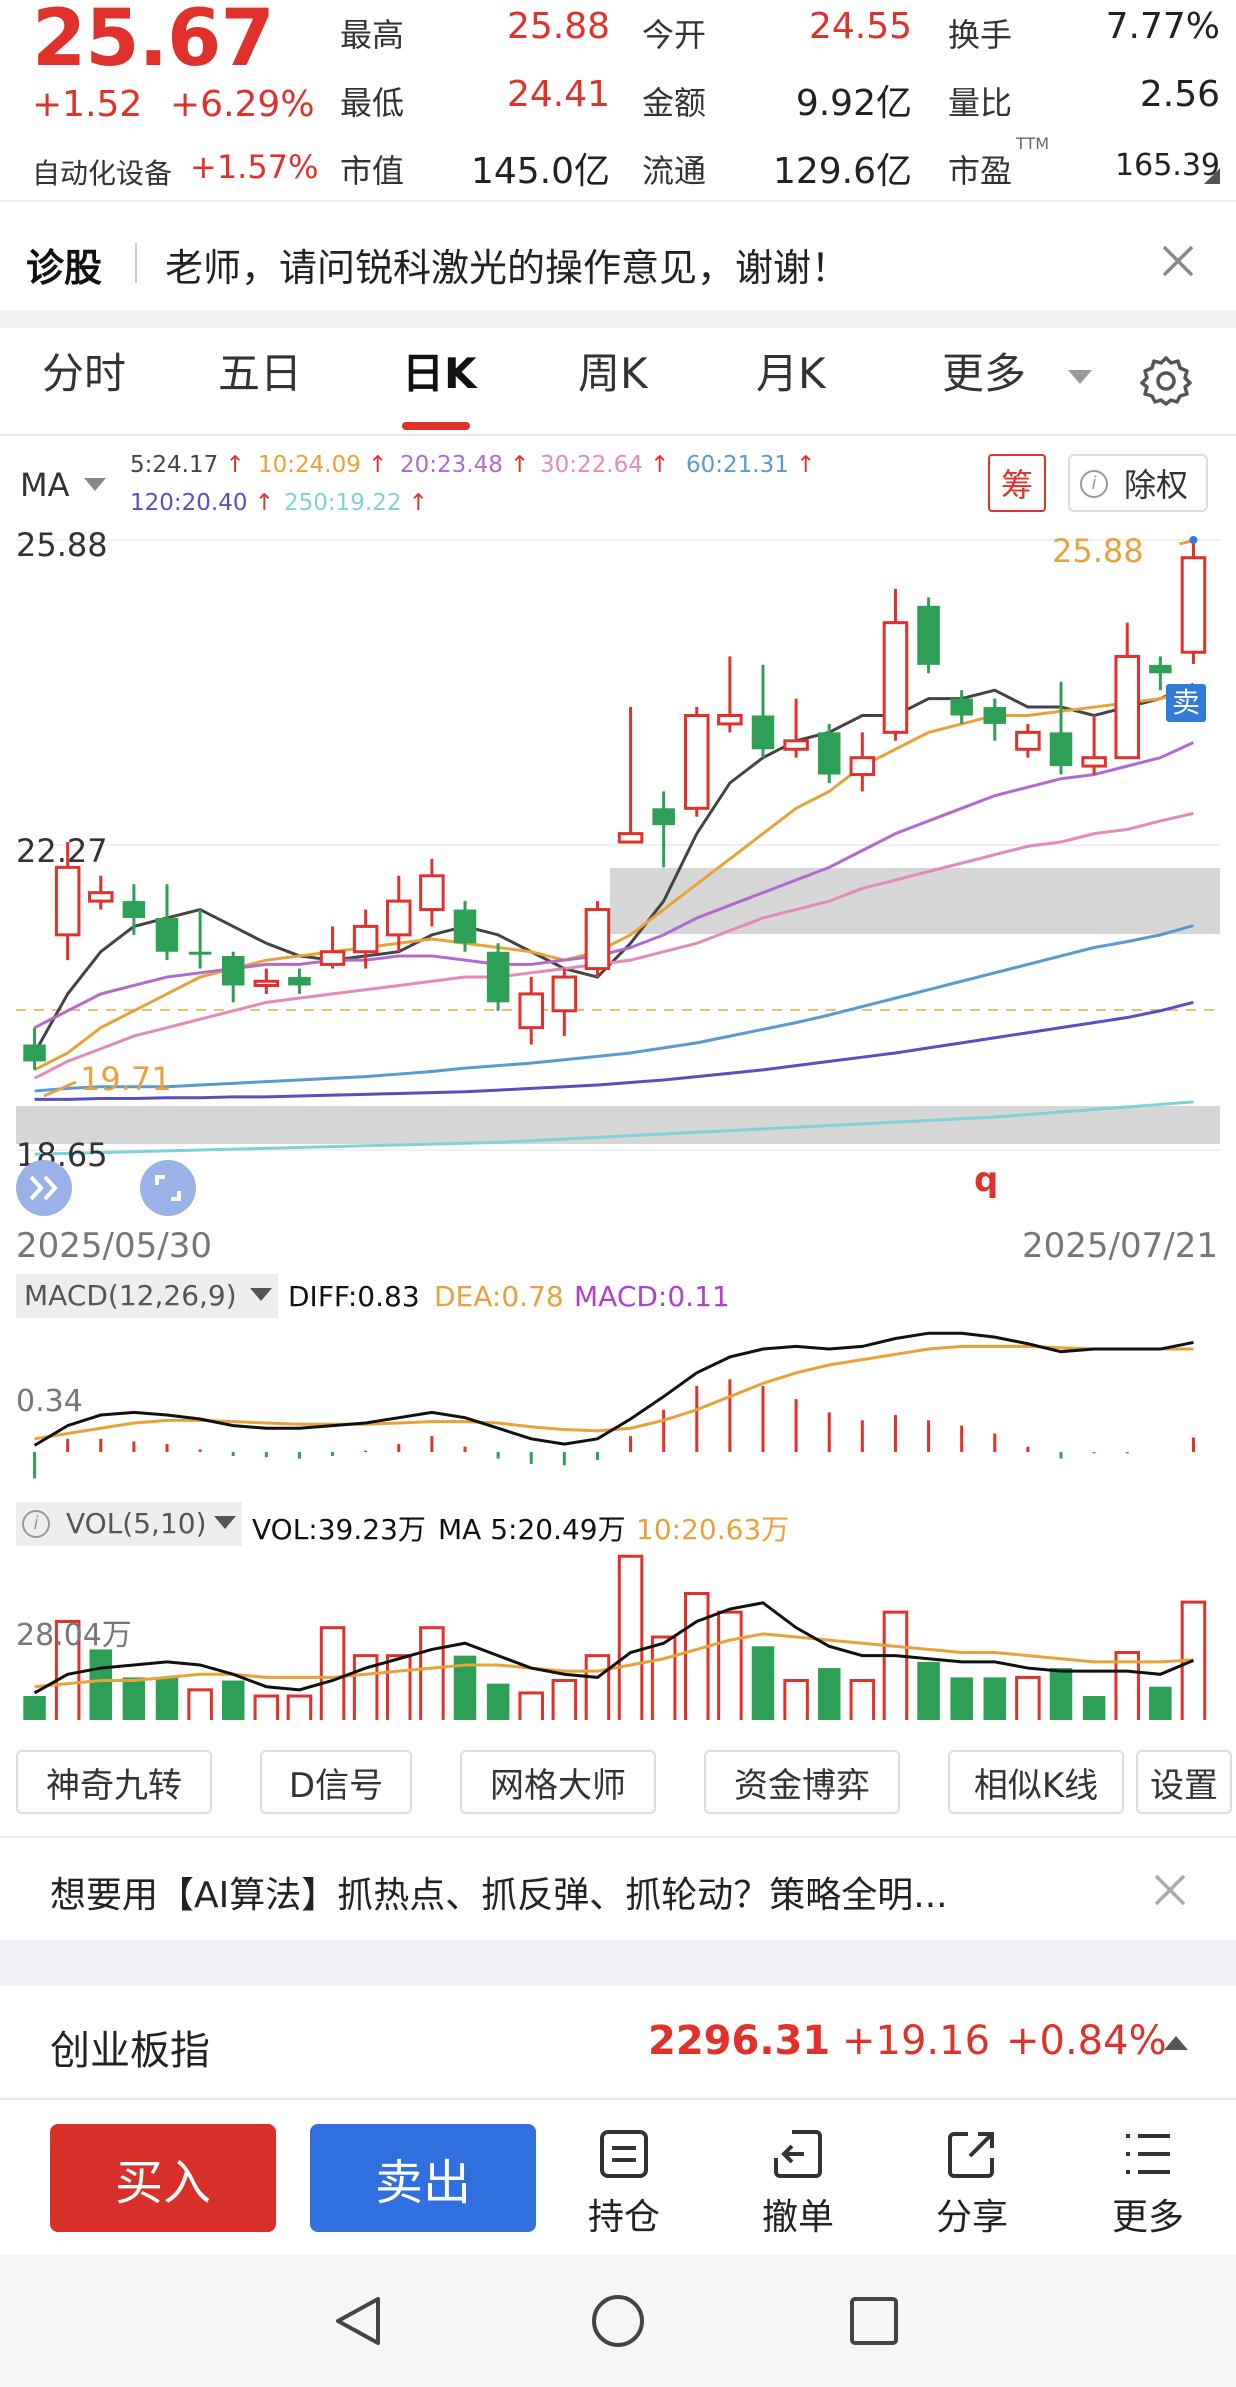 This screenshot has width=1236, height=2387. What do you see at coordinates (114, 1782) in the screenshot?
I see `strategy-nine-turn-button: 神奇九转` at bounding box center [114, 1782].